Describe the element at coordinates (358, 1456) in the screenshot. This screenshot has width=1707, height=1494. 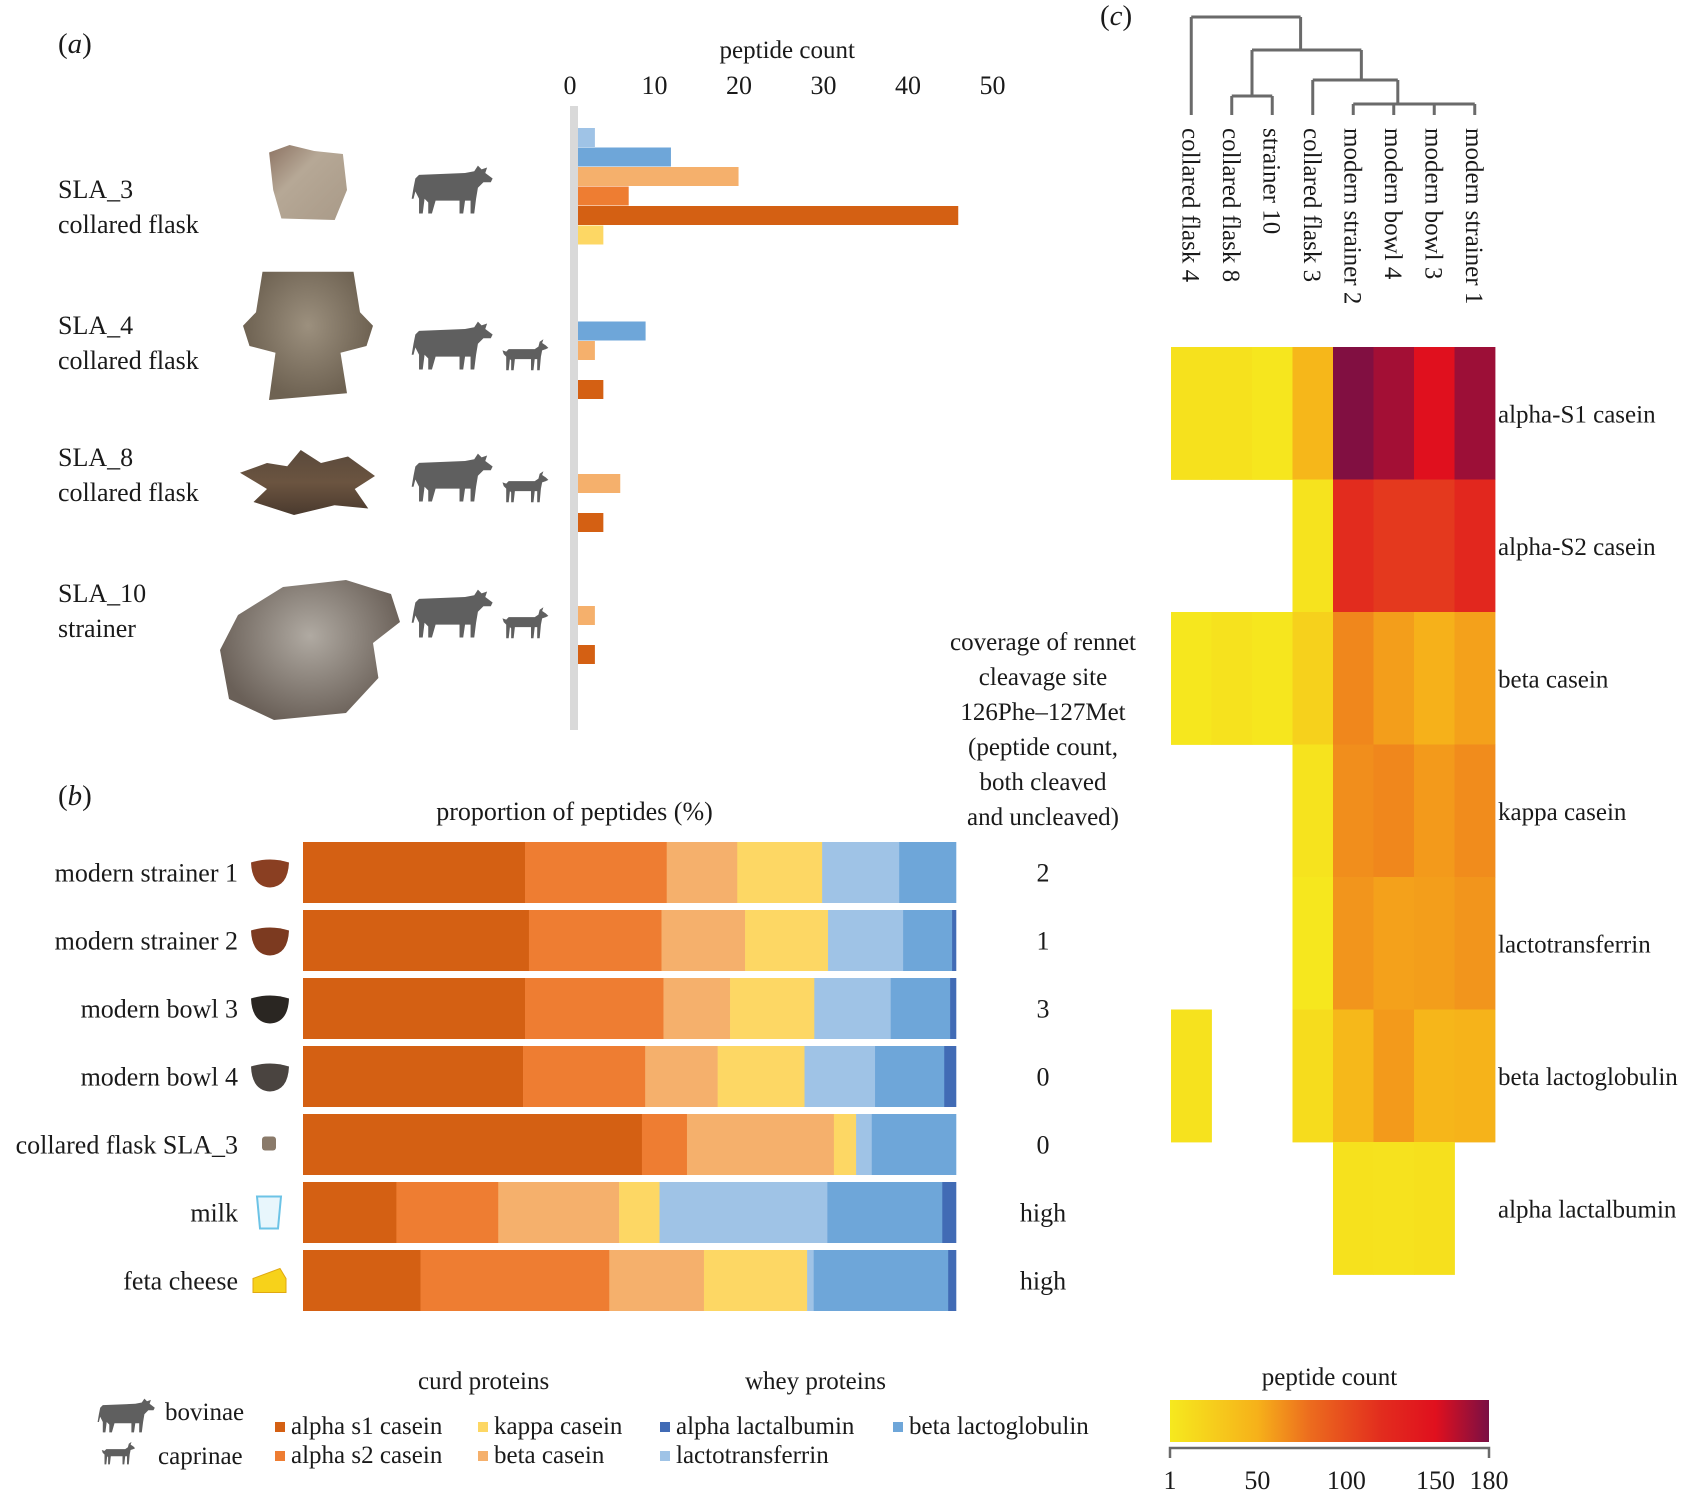
I see `legend-item: alpha s2 casein` at that location.